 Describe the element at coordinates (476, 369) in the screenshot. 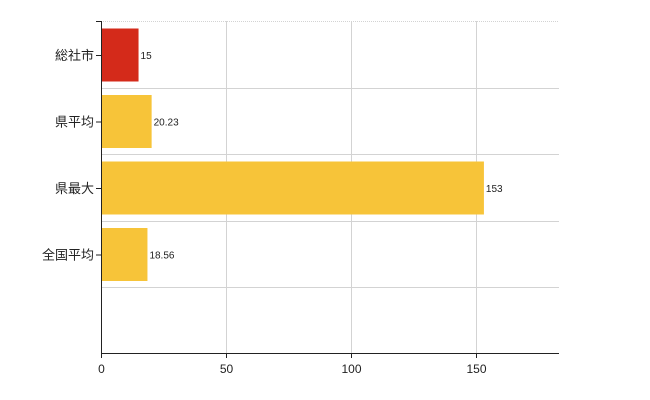

I see `x-tick-label: 150` at that location.